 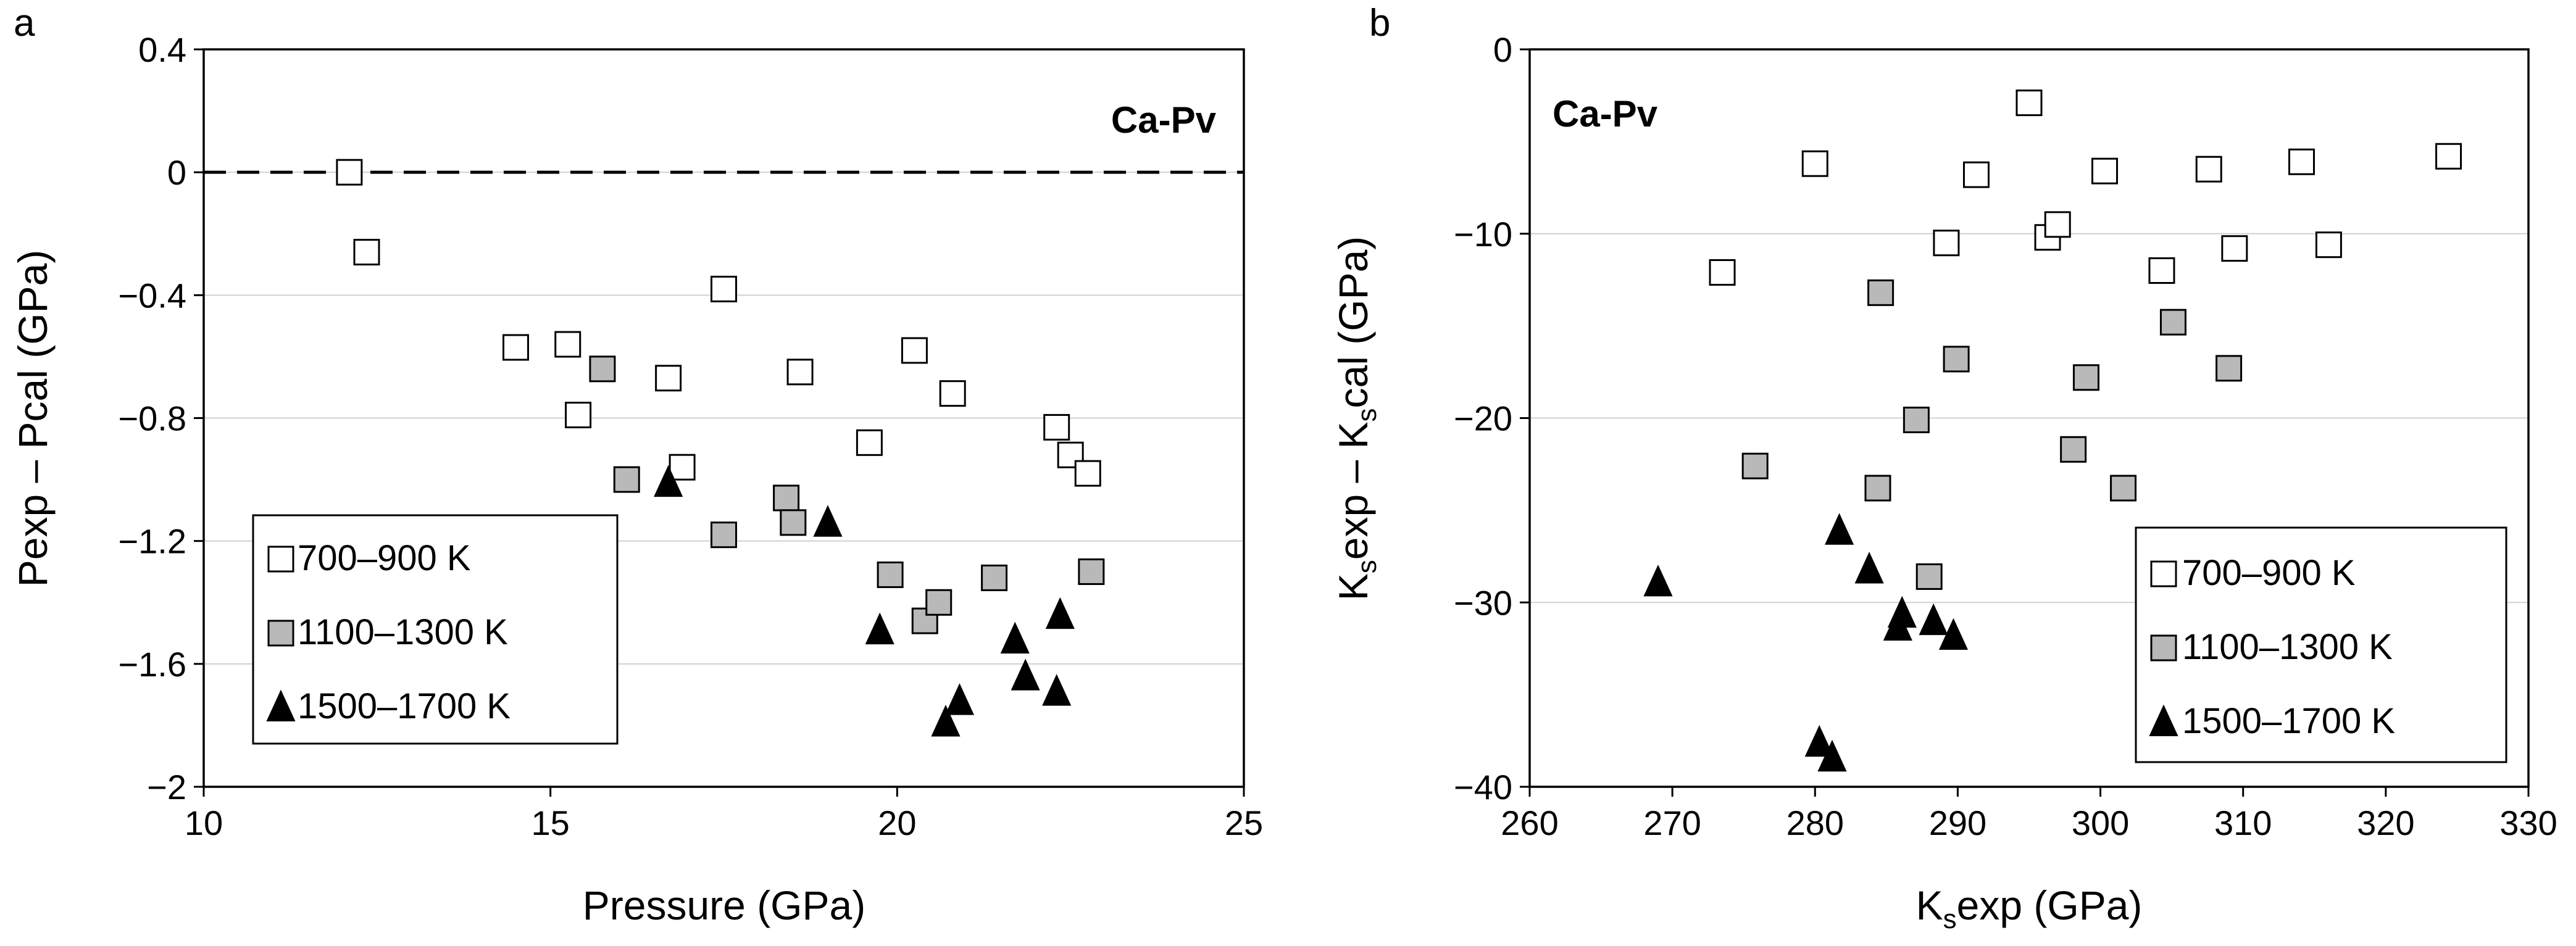 What do you see at coordinates (204, 822) in the screenshot?
I see `panel-a-x-tick-label: 10` at bounding box center [204, 822].